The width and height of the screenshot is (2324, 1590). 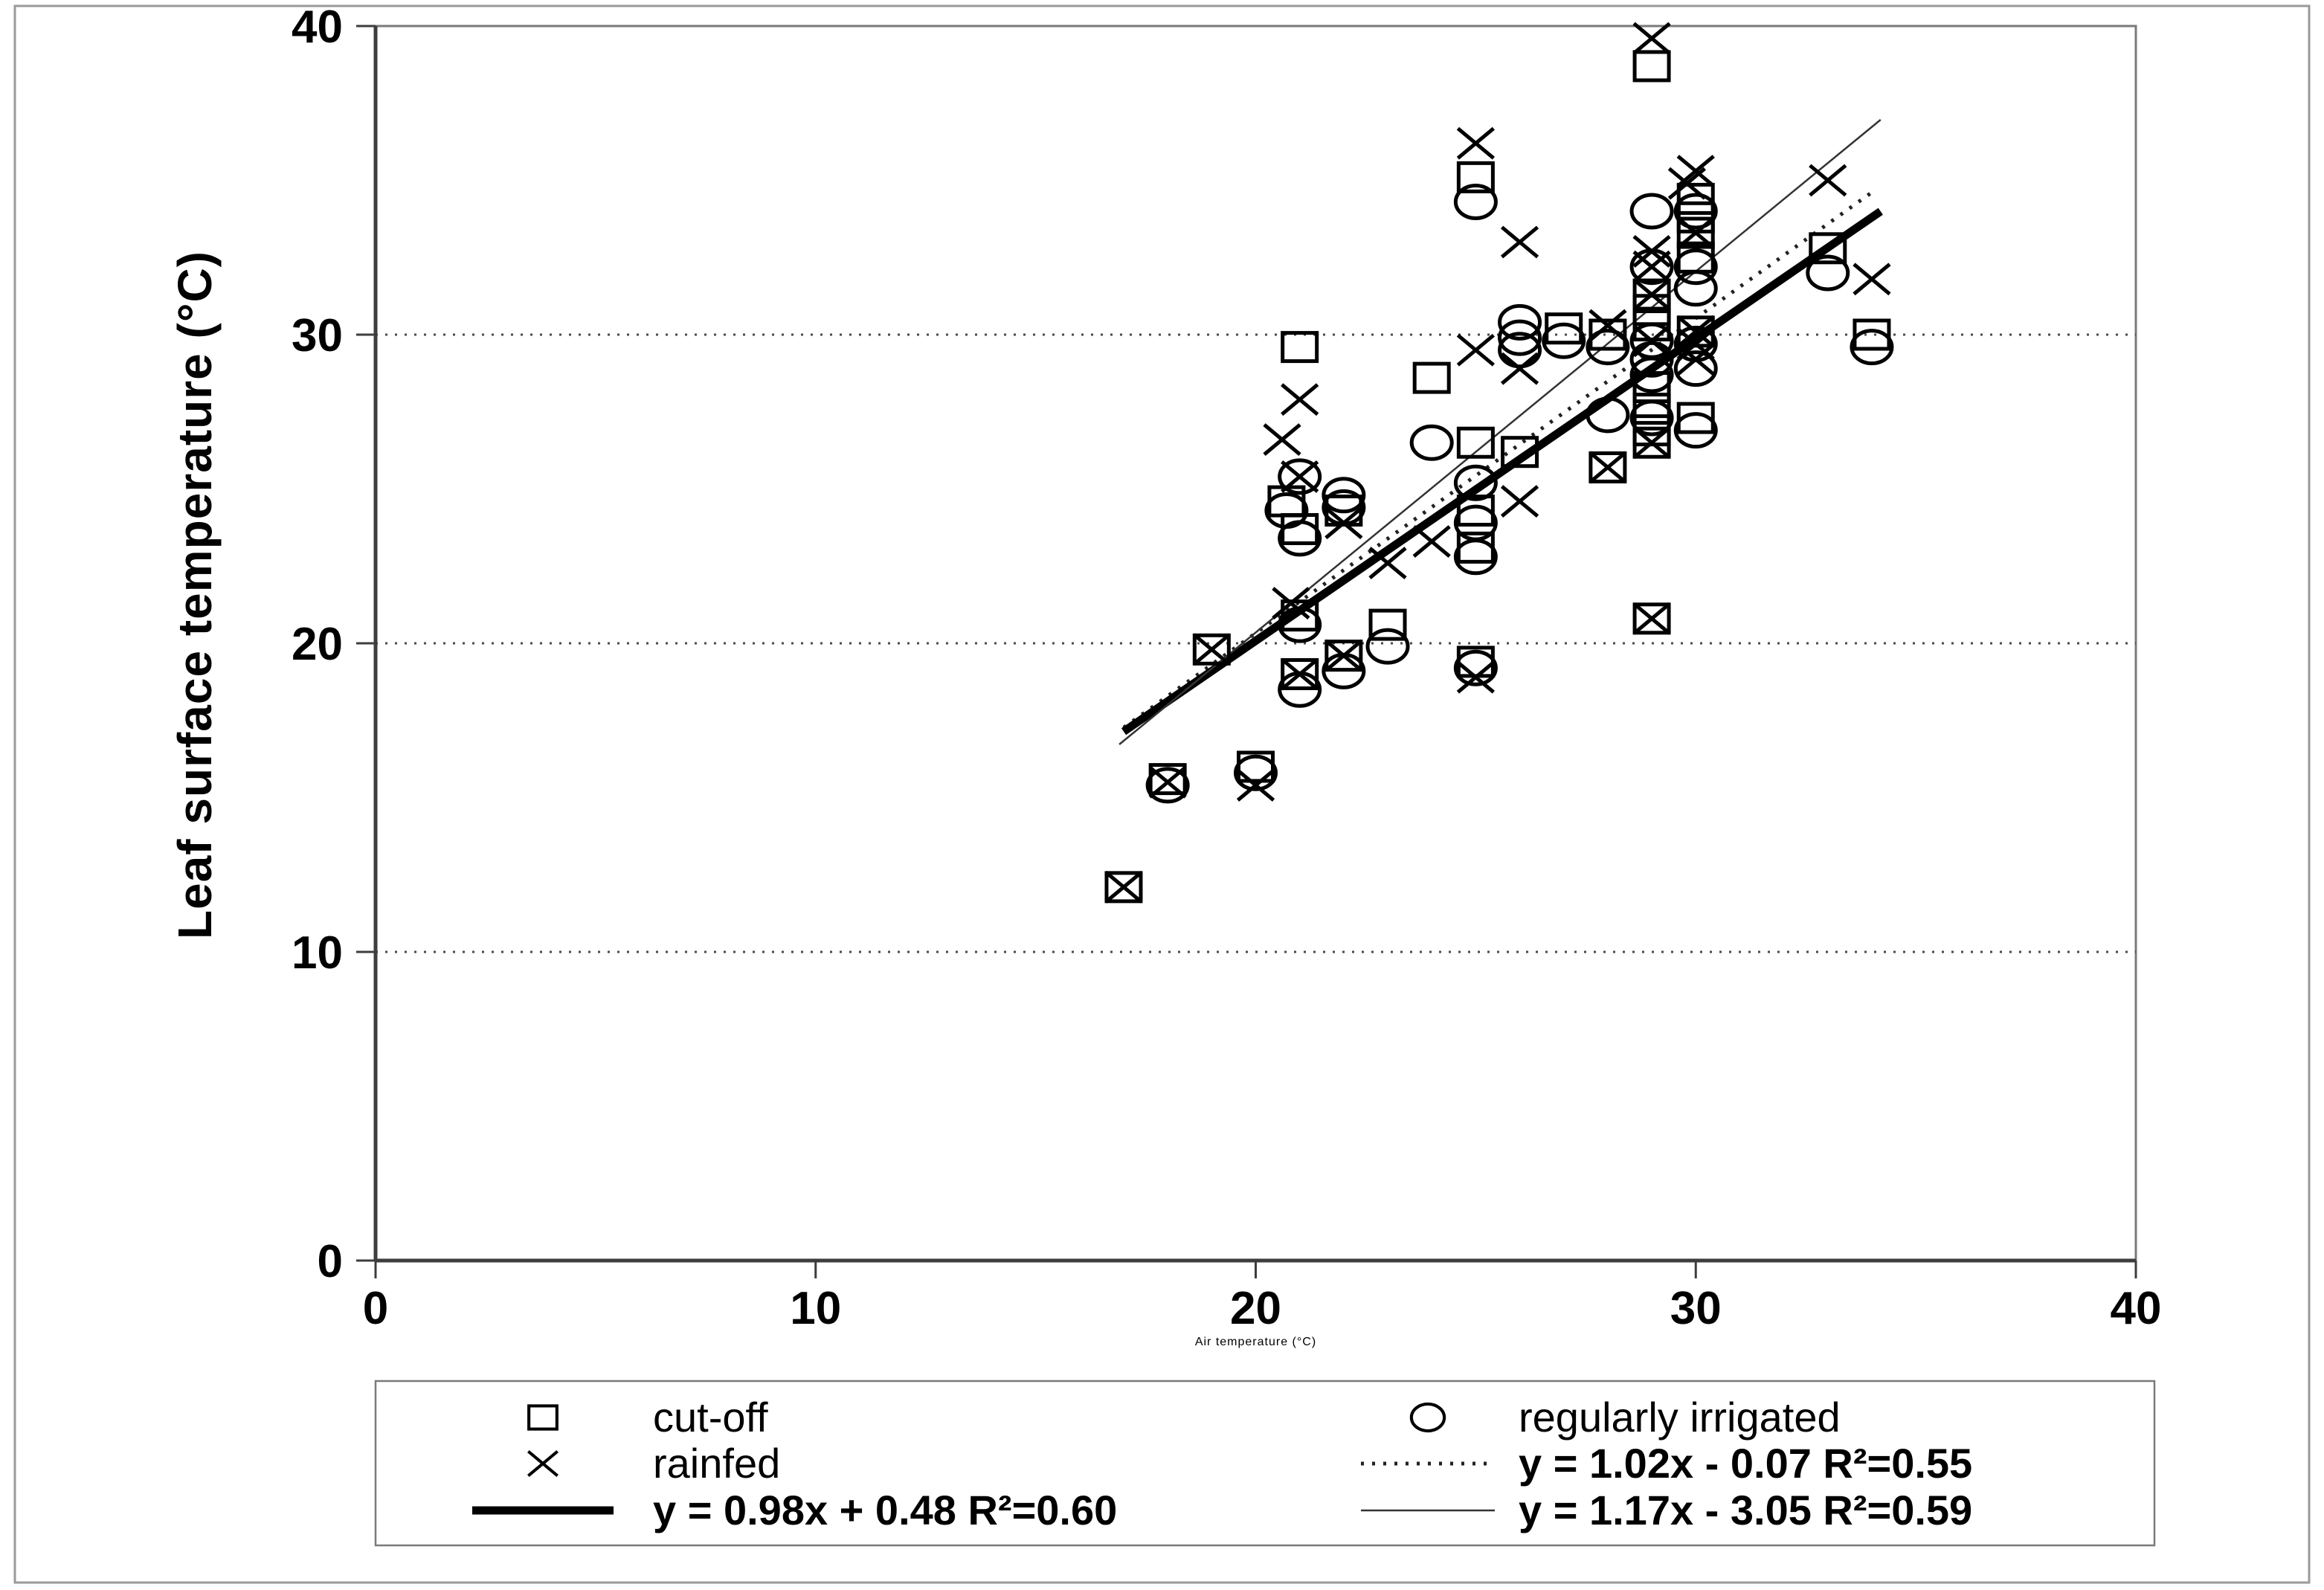 What do you see at coordinates (195, 595) in the screenshot?
I see `y-axis-title: Leaf surface temperature (°C)` at bounding box center [195, 595].